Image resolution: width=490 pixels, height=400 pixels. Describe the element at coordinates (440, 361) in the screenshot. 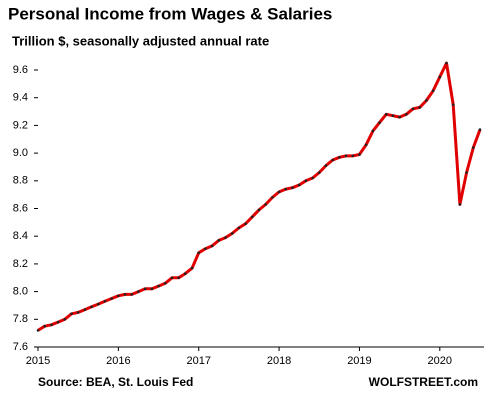

I see `x-tick-label: 2020` at that location.